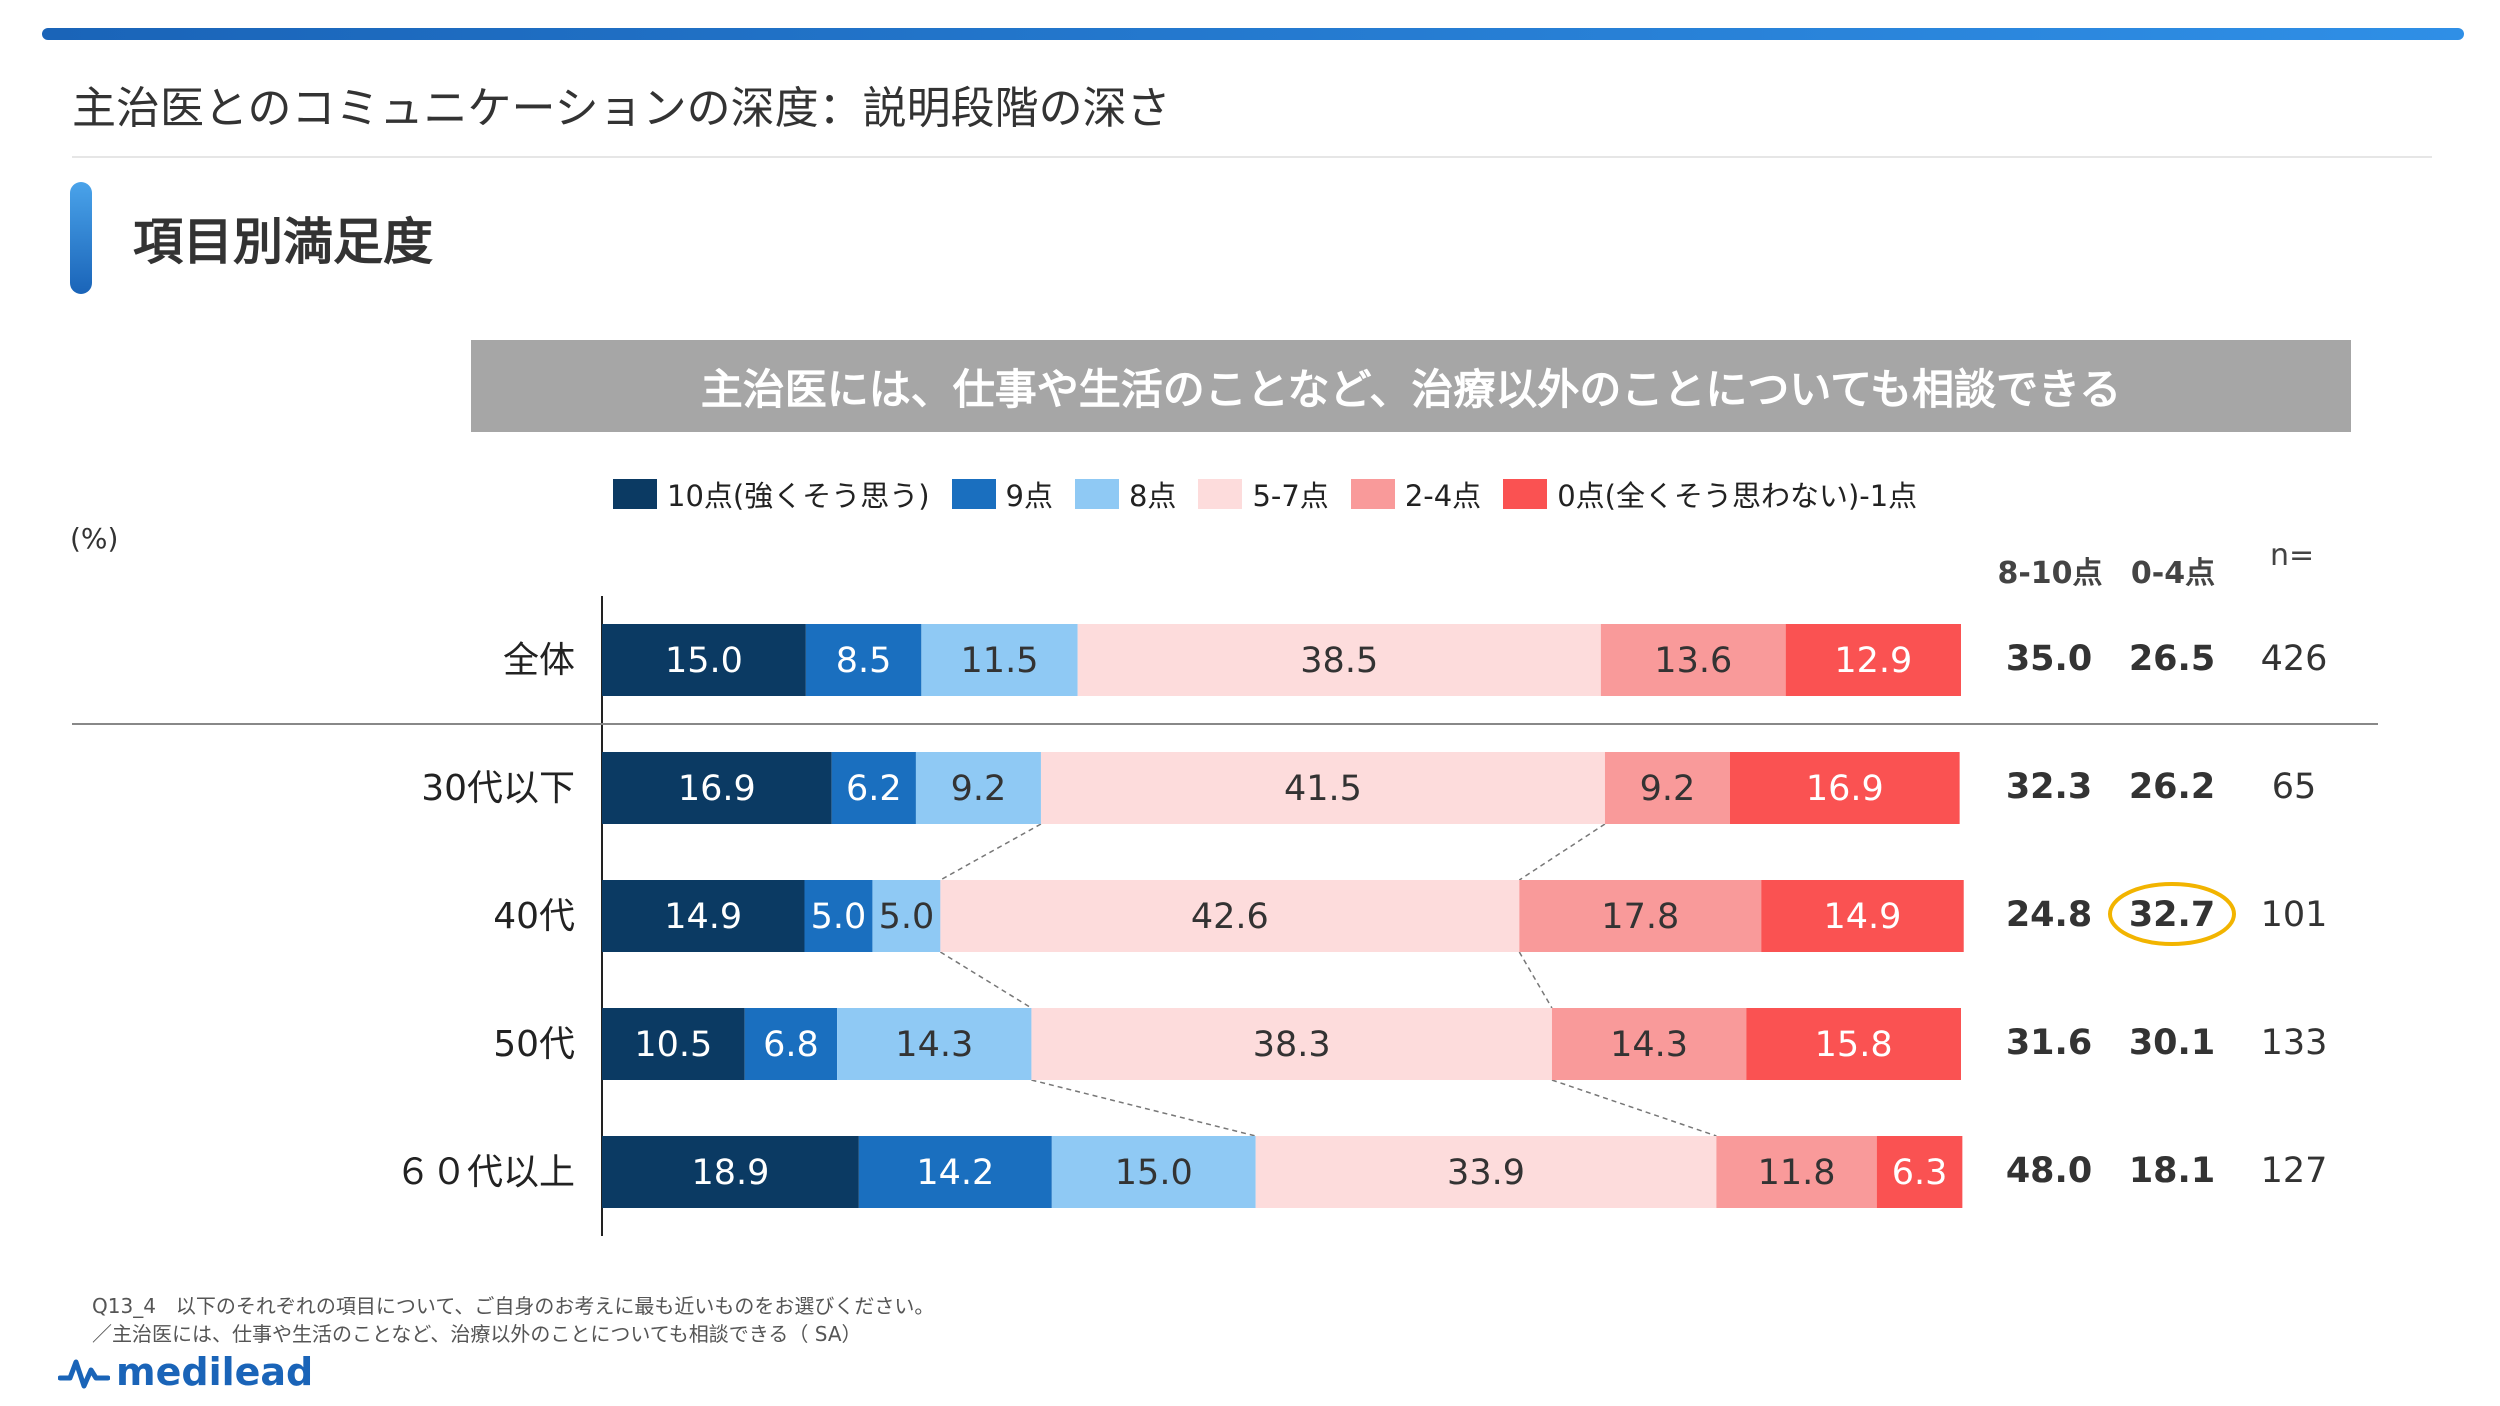 Image resolution: width=2500 pixels, height=1406 pixels. What do you see at coordinates (798, 496) in the screenshot?
I see `legend-label: 10点(強くそう思う)` at bounding box center [798, 496].